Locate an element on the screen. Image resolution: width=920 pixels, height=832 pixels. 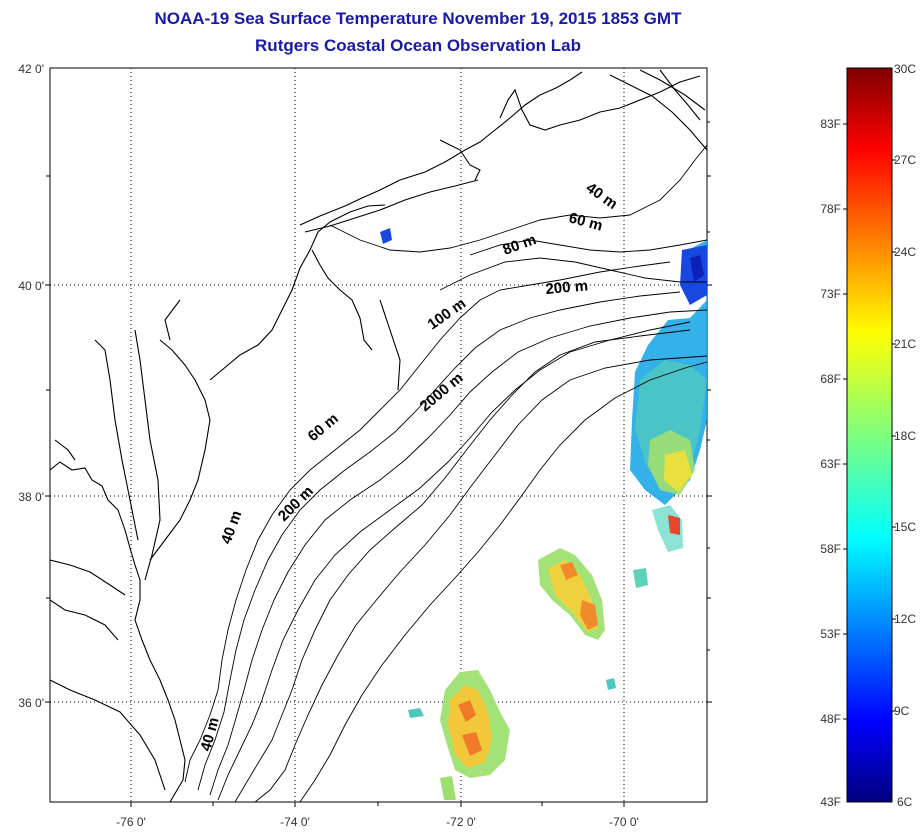
colorbar-f-label: 68F is located at coordinates (830, 379).